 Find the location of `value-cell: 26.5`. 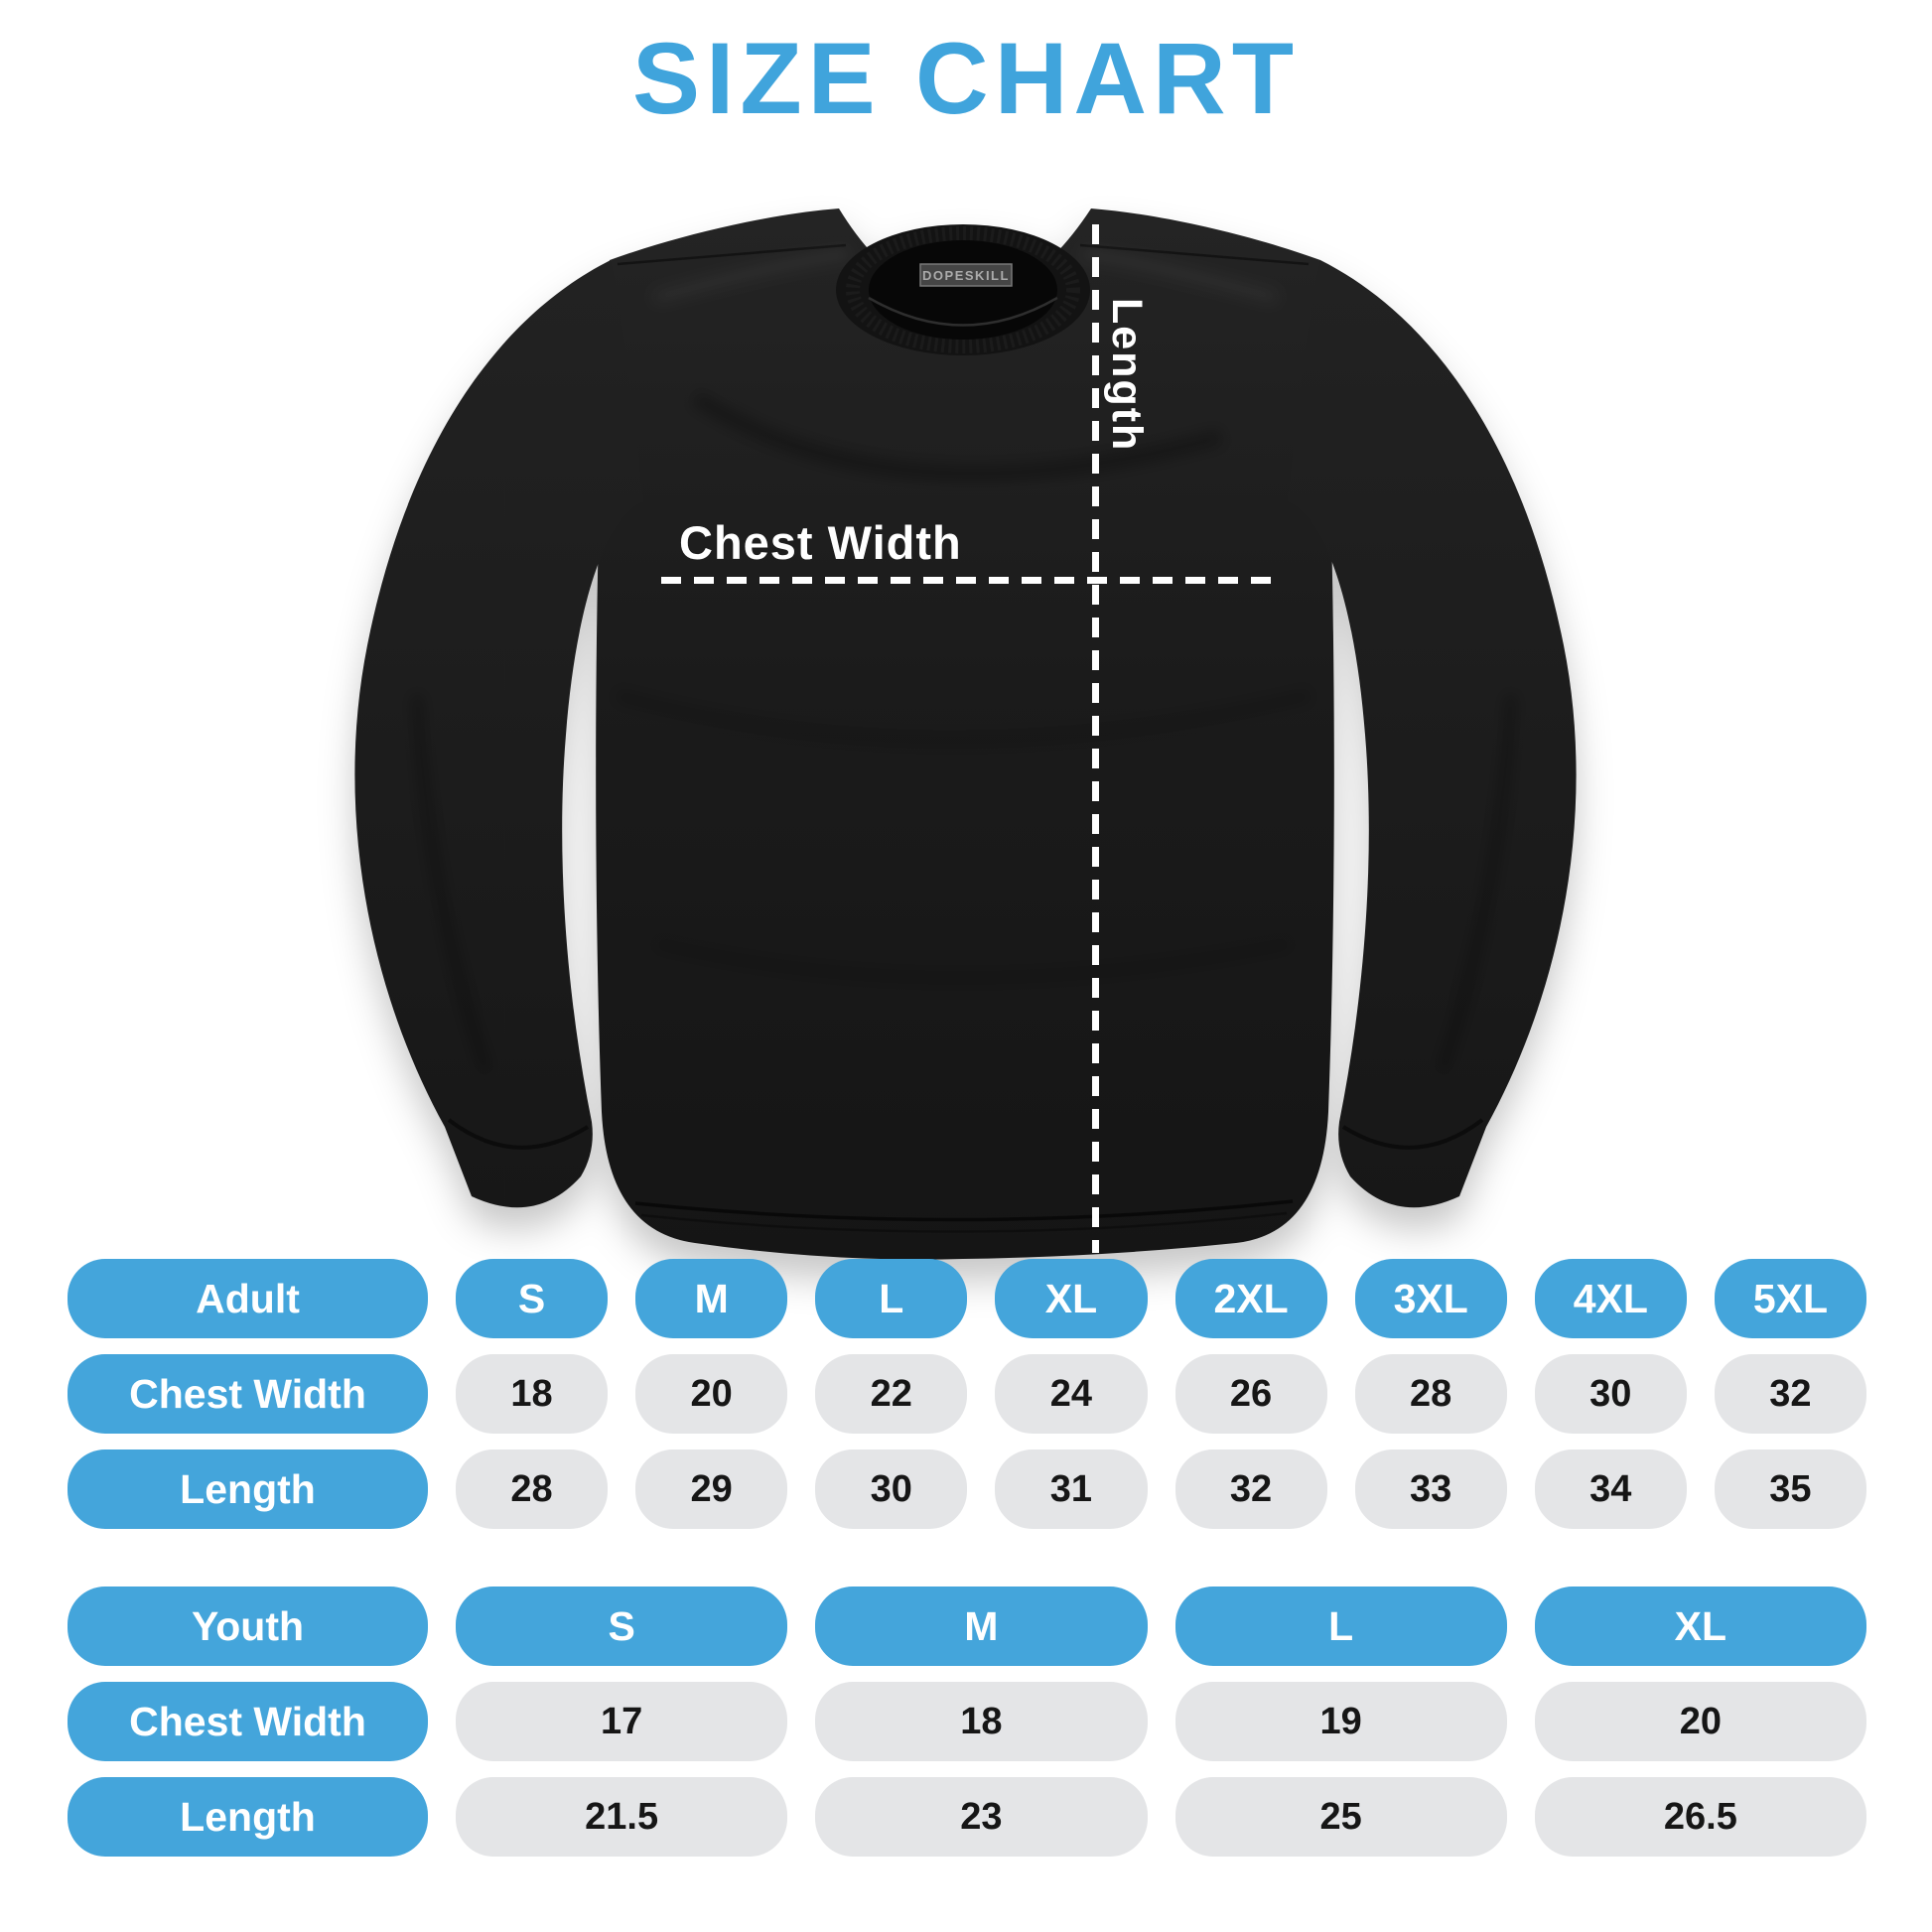

value-cell: 26.5 is located at coordinates (1700, 1817).